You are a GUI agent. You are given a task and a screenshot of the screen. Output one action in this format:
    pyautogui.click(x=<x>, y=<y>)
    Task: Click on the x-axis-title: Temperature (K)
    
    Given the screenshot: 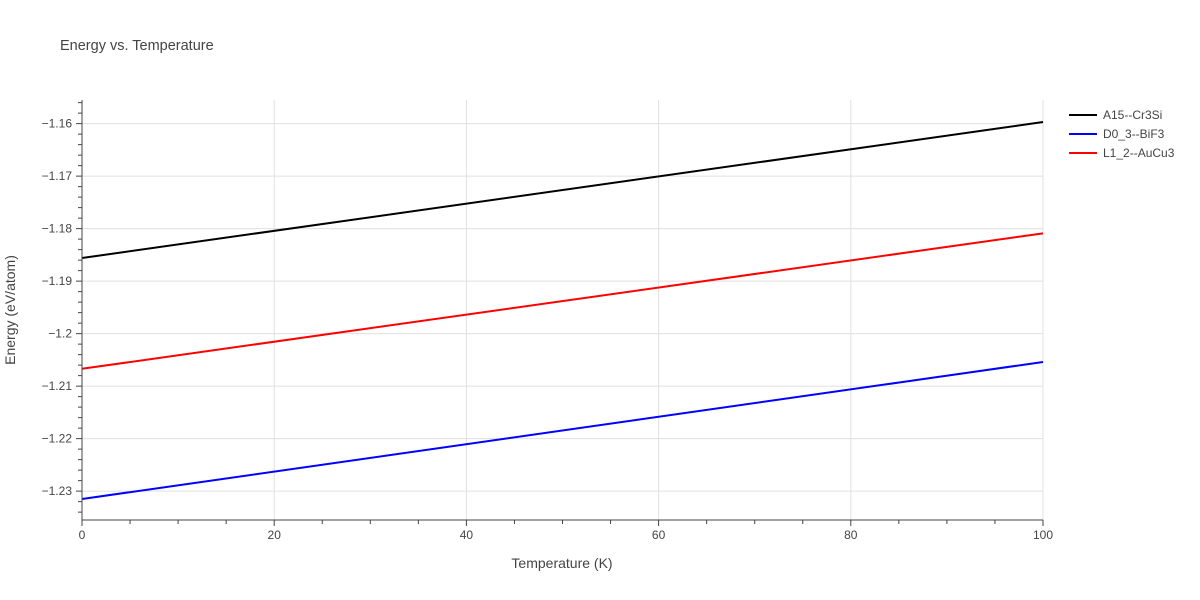 What is the action you would take?
    pyautogui.click(x=561, y=563)
    